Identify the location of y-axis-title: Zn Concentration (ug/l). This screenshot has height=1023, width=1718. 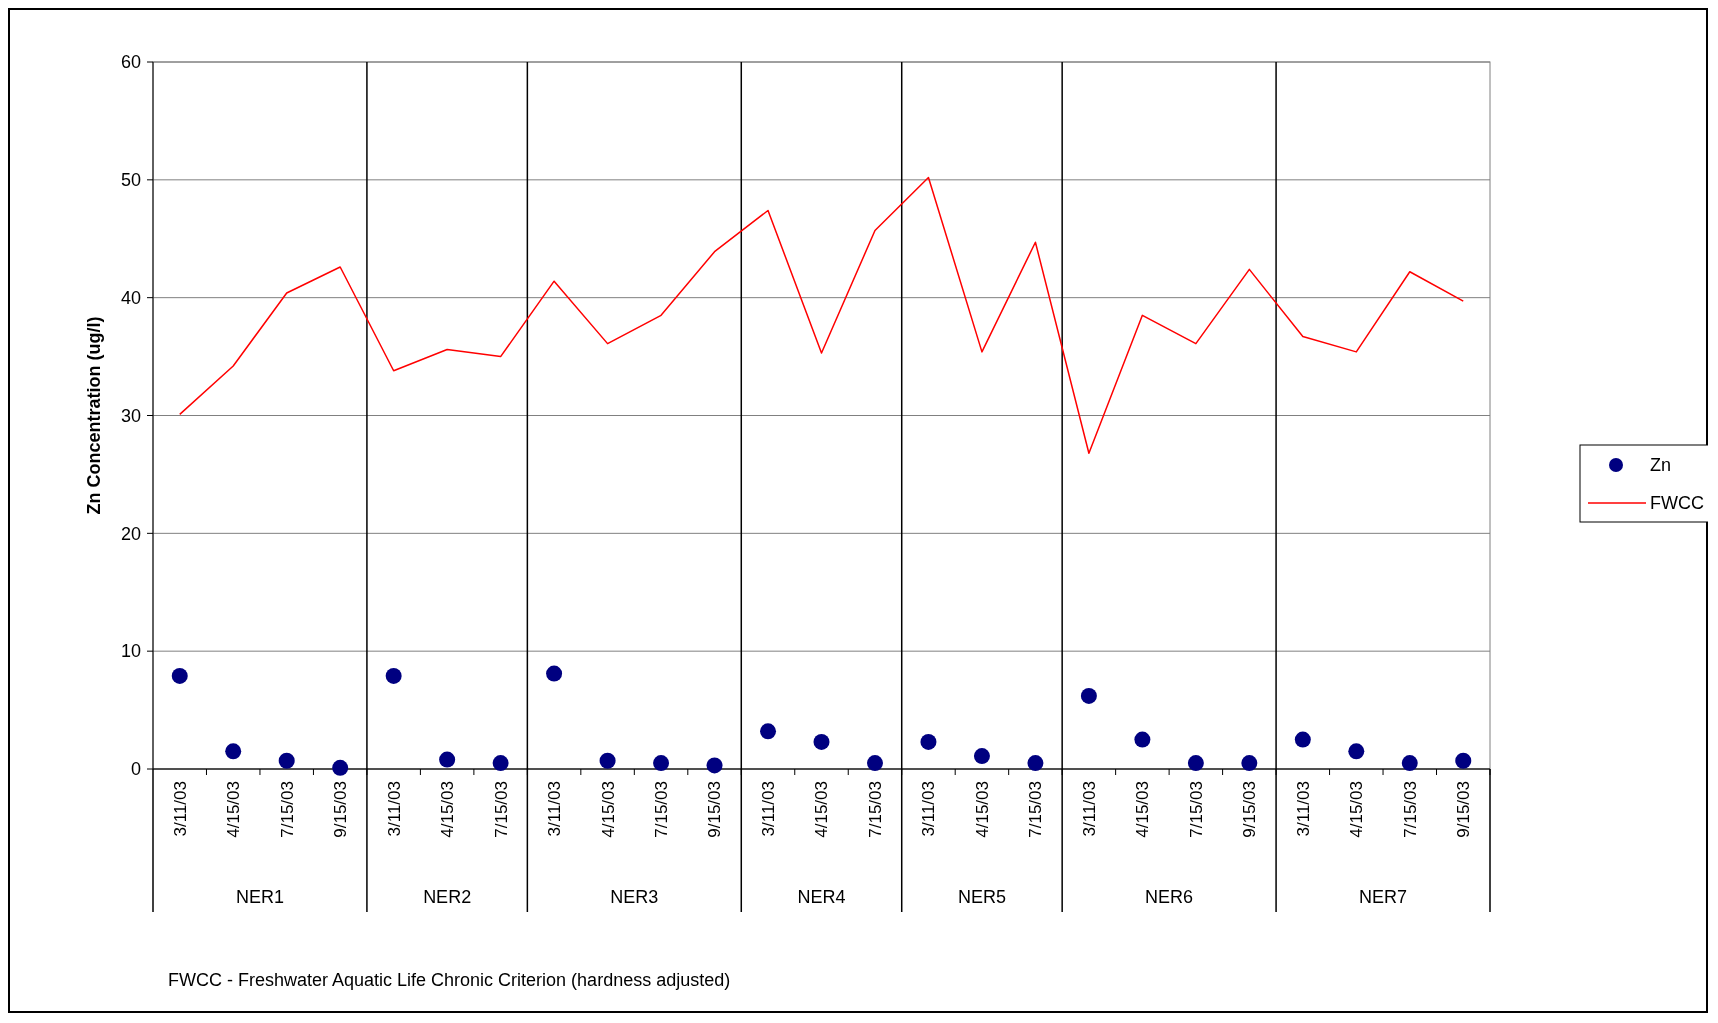
(94, 415).